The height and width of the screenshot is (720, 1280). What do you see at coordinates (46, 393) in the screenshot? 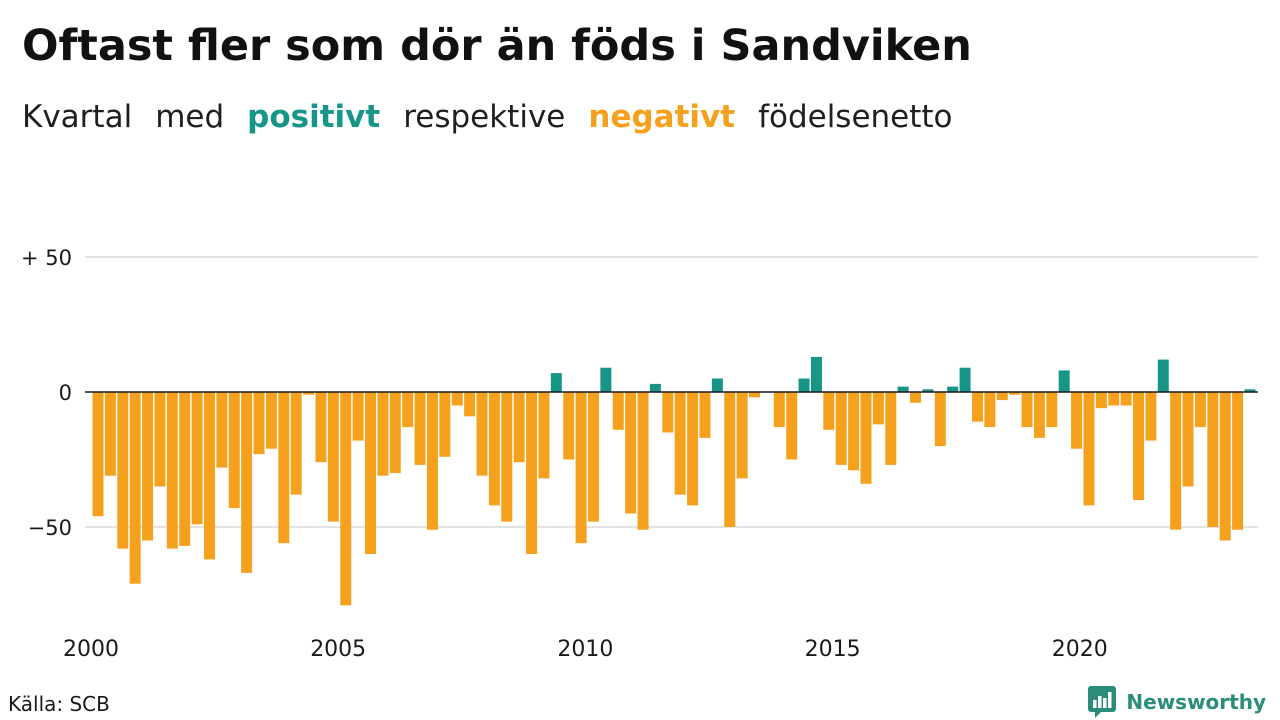
I see `y-axis-labels: + 50 0 −50` at bounding box center [46, 393].